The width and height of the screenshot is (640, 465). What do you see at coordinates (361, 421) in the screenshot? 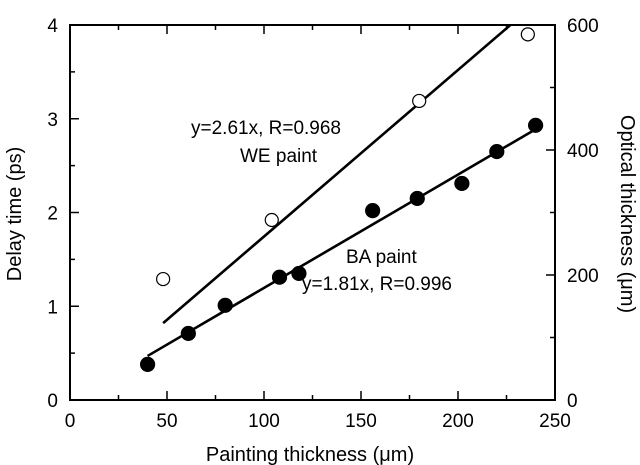
I see `x-tick-label: 150` at bounding box center [361, 421].